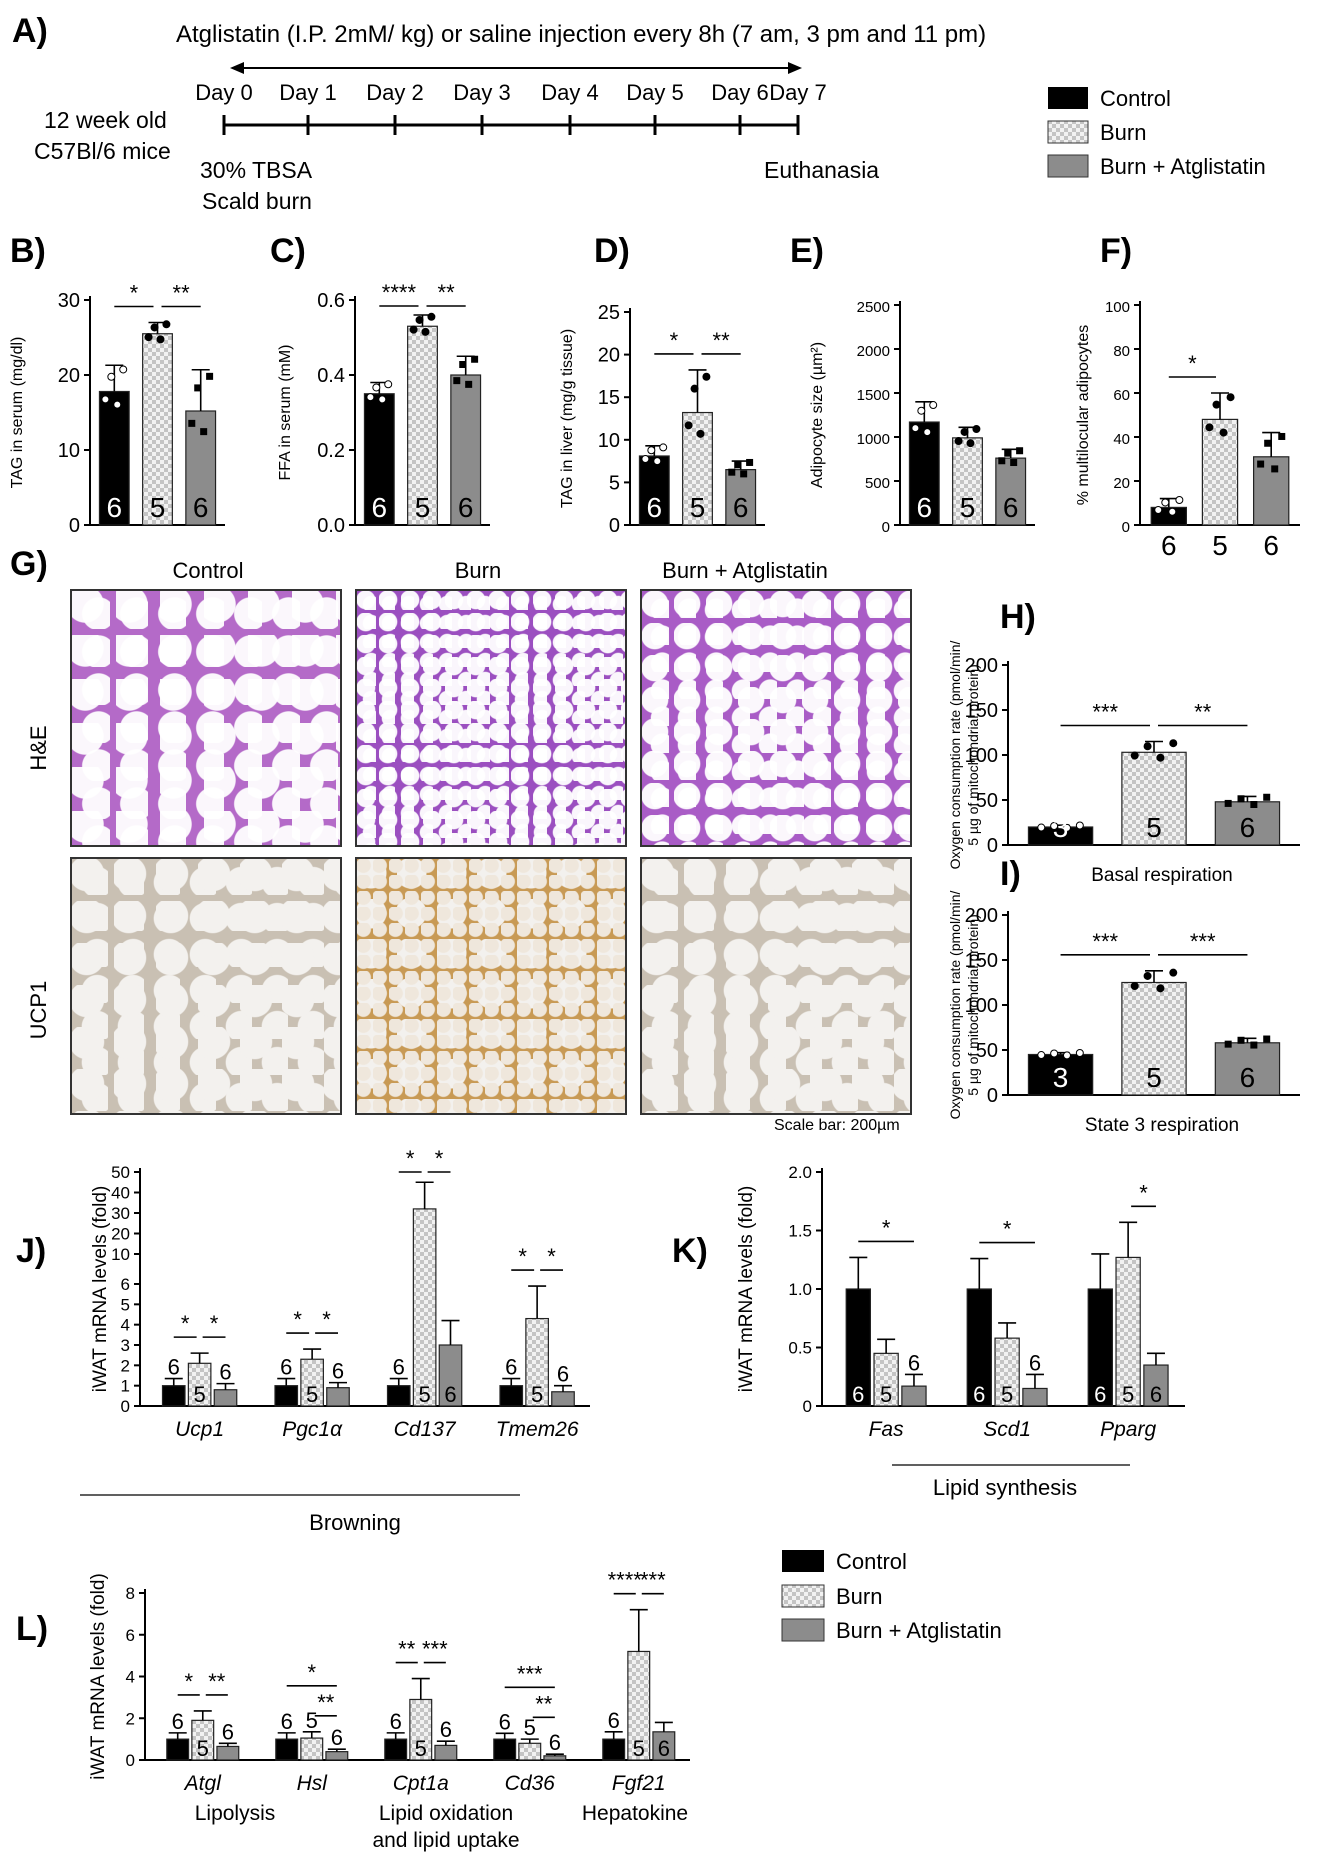 The width and height of the screenshot is (1328, 1865). What do you see at coordinates (987, 1051) in the screenshot?
I see `y-tick-label: 50` at bounding box center [987, 1051].